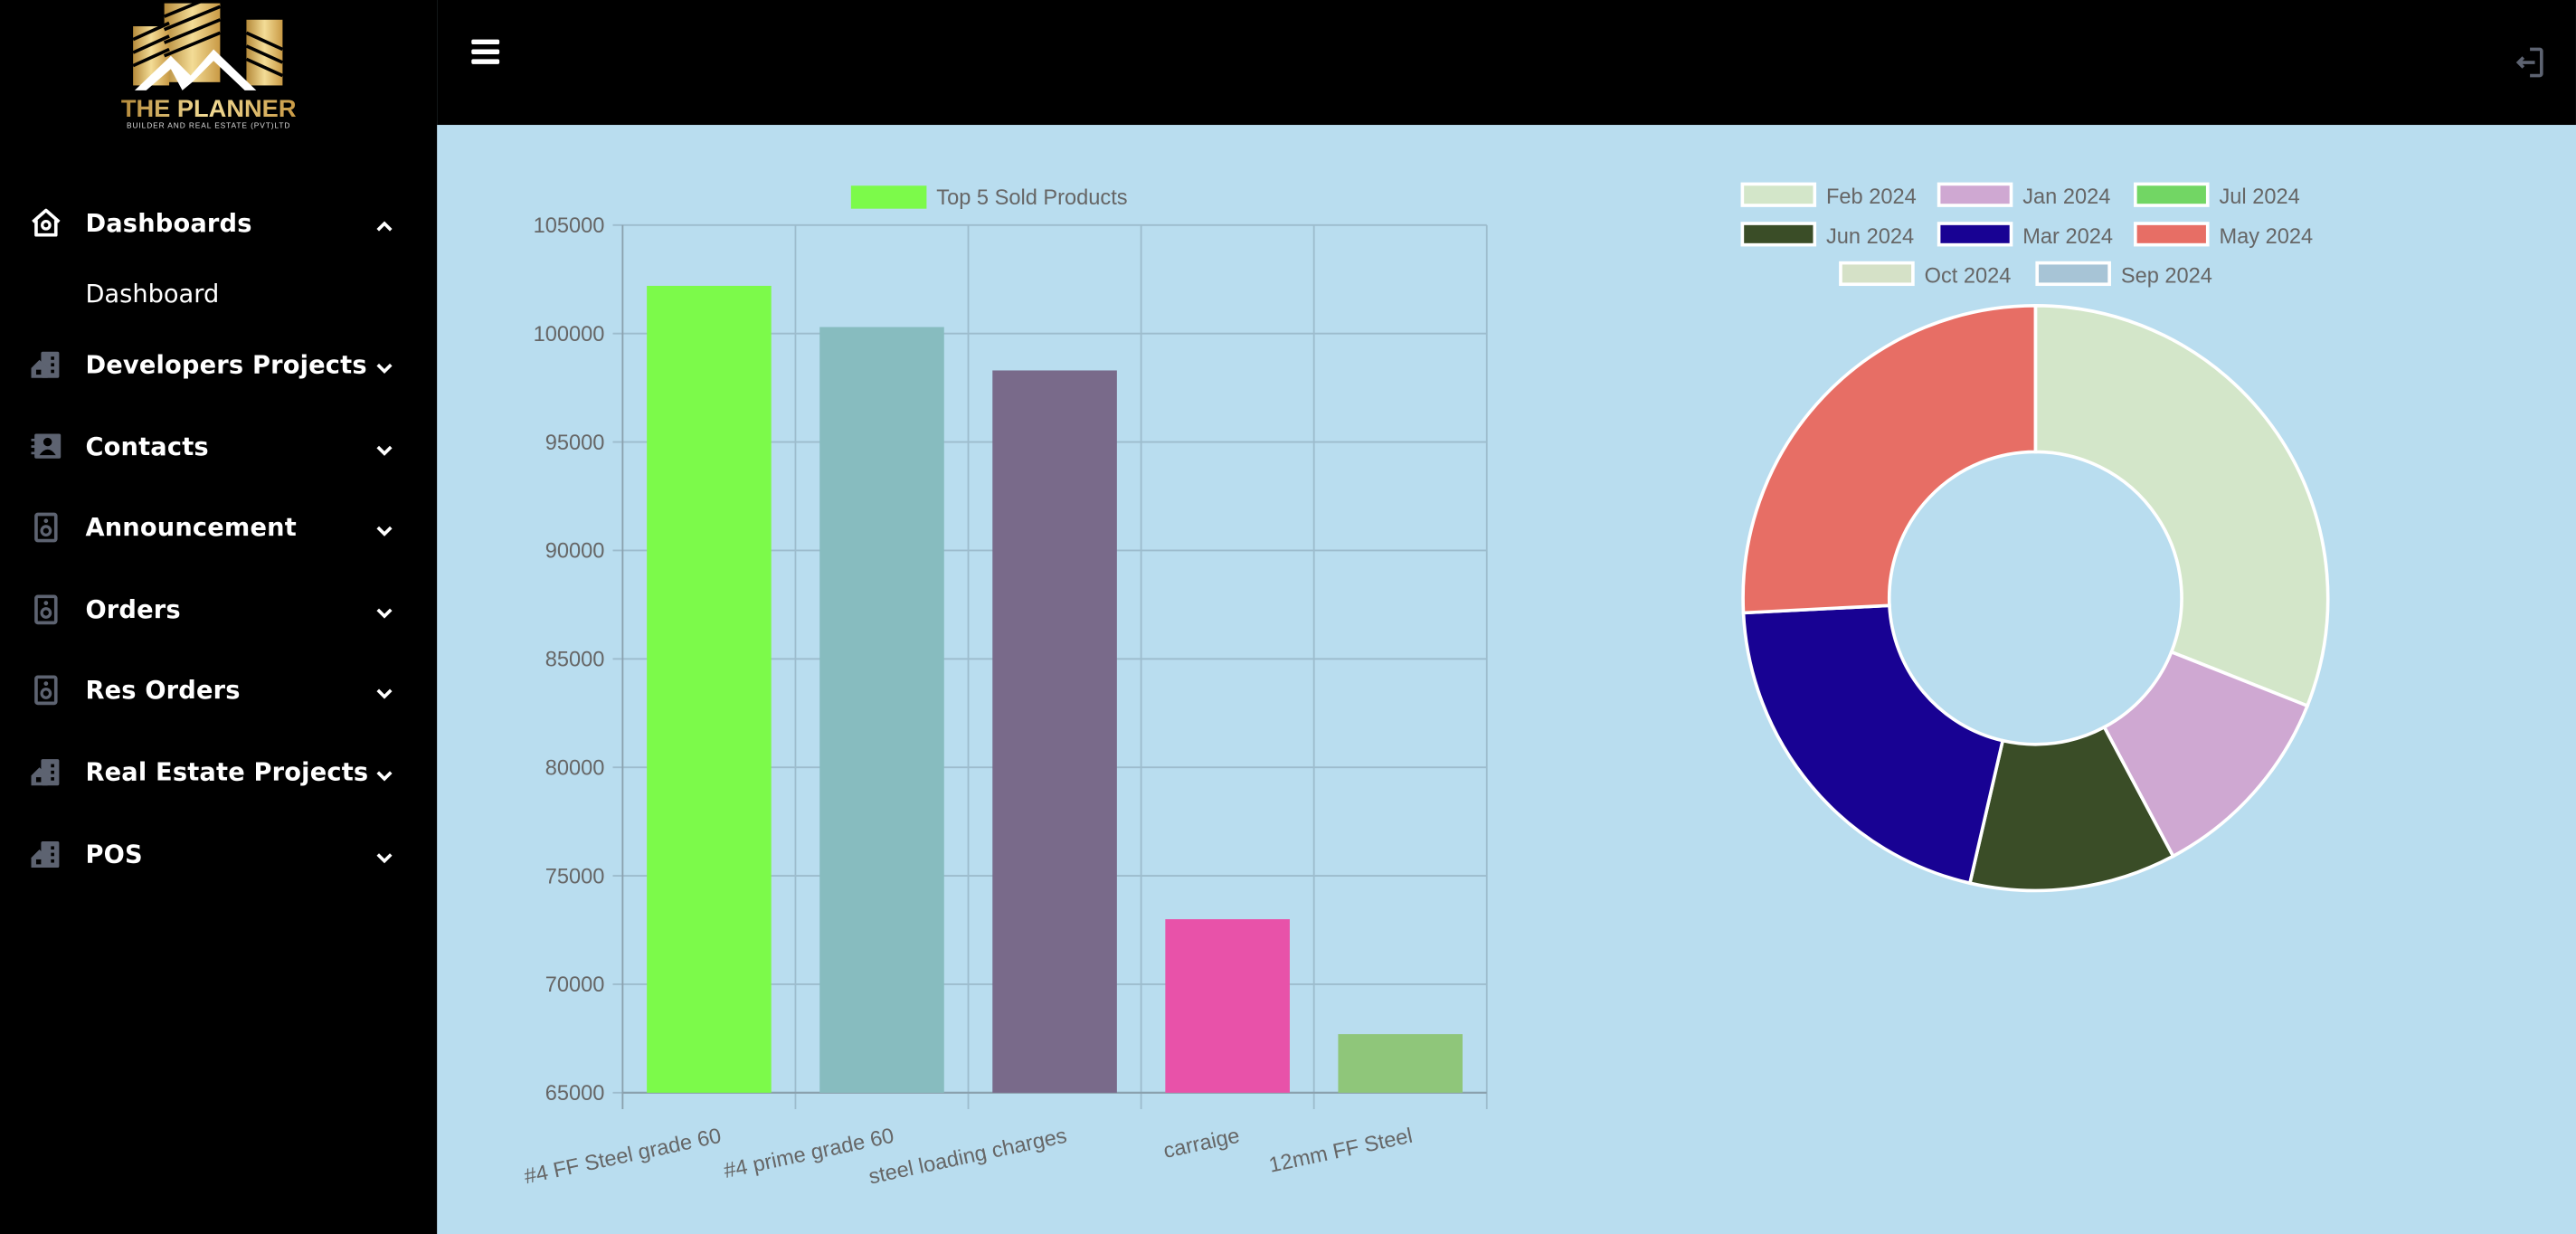 The image size is (2576, 1234). Describe the element at coordinates (1506, 63) in the screenshot. I see `top-bar` at that location.